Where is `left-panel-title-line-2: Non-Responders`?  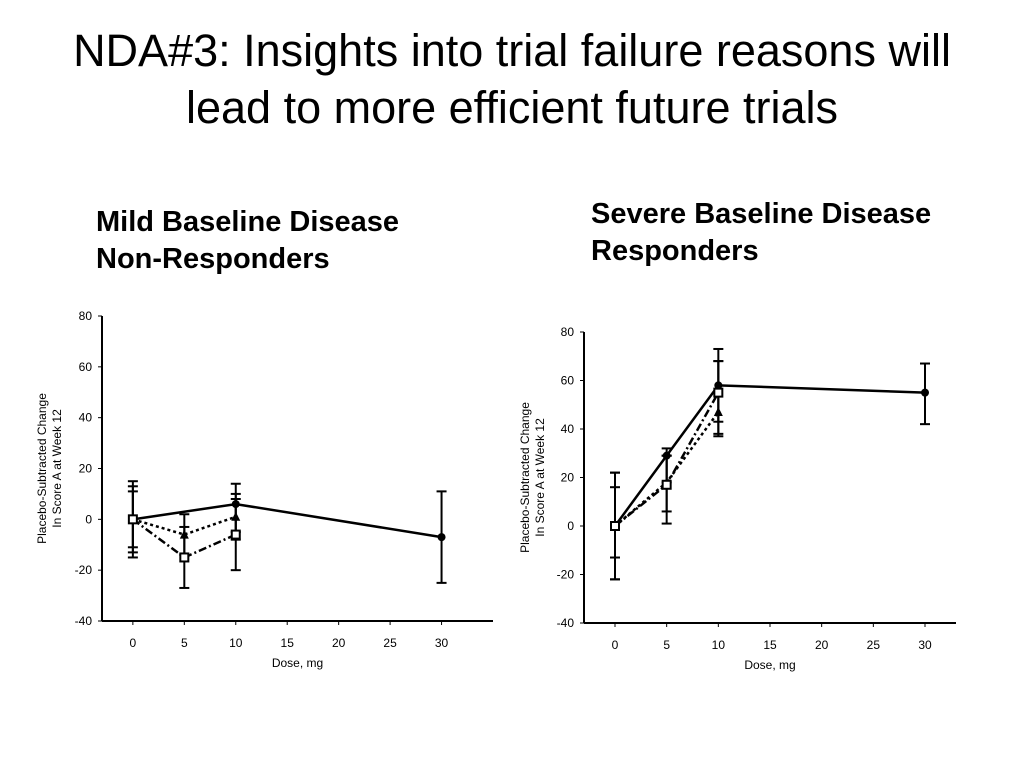
left-panel-title-line-2: Non-Responders is located at coordinates (213, 259).